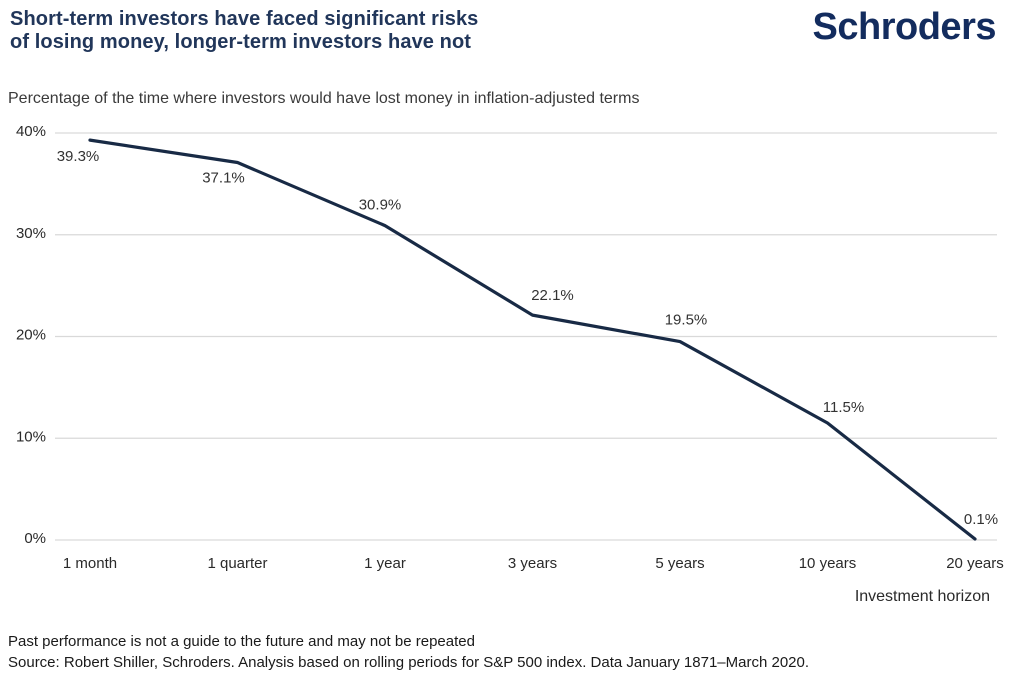 This screenshot has width=1024, height=684. I want to click on schroders-logo: Schroders, so click(904, 27).